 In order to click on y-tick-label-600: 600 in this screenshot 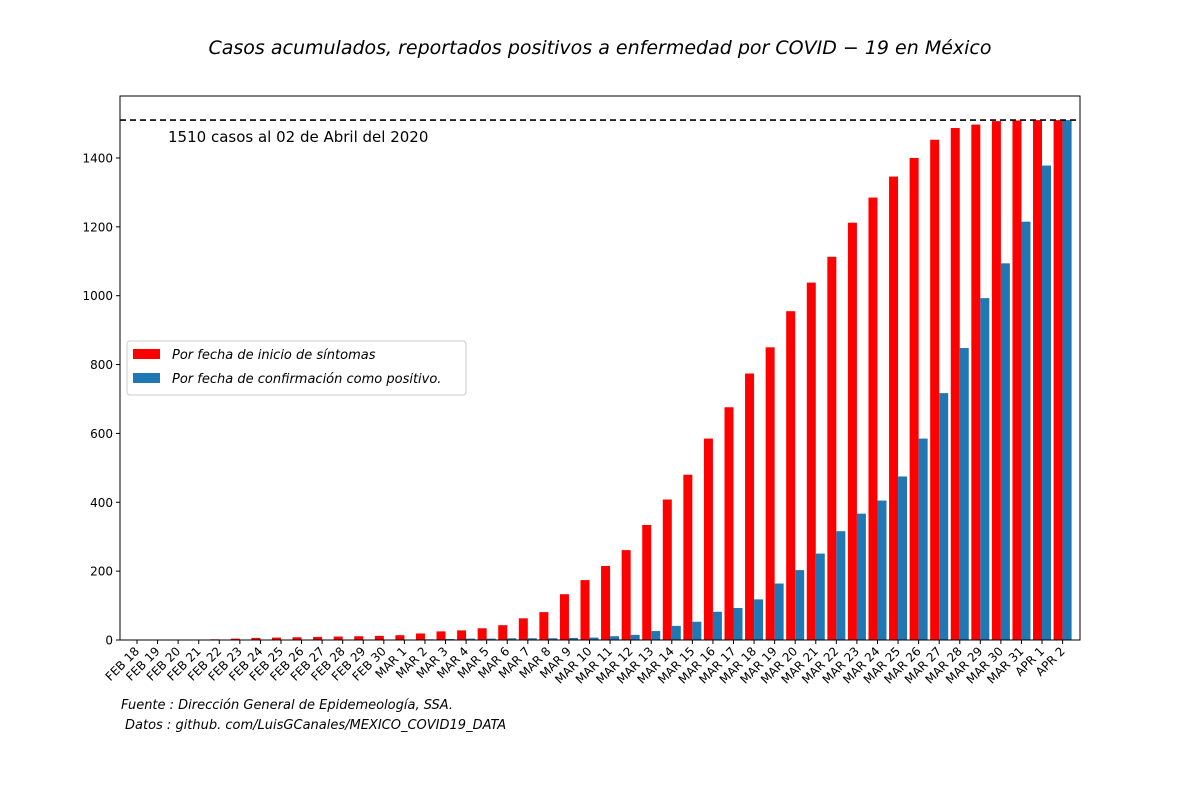, I will do `click(101, 434)`.